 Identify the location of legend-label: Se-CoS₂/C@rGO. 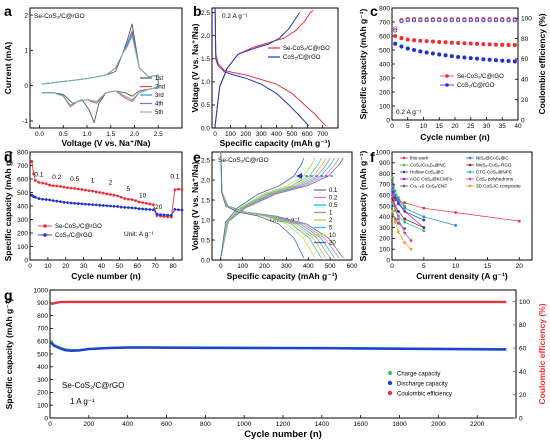
(78, 227).